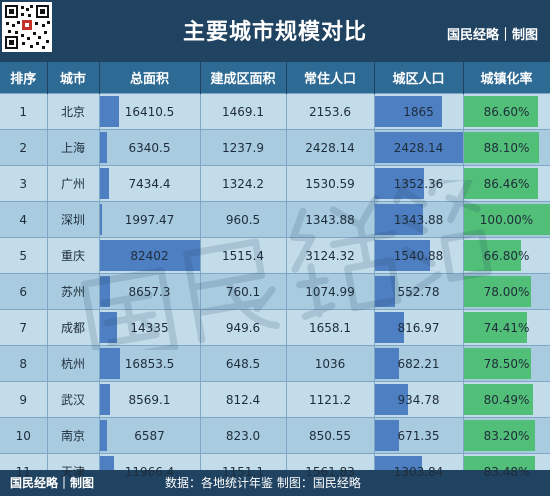 The height and width of the screenshot is (496, 550). What do you see at coordinates (243, 78) in the screenshot?
I see `column-header-built-area: 建成区面积` at bounding box center [243, 78].